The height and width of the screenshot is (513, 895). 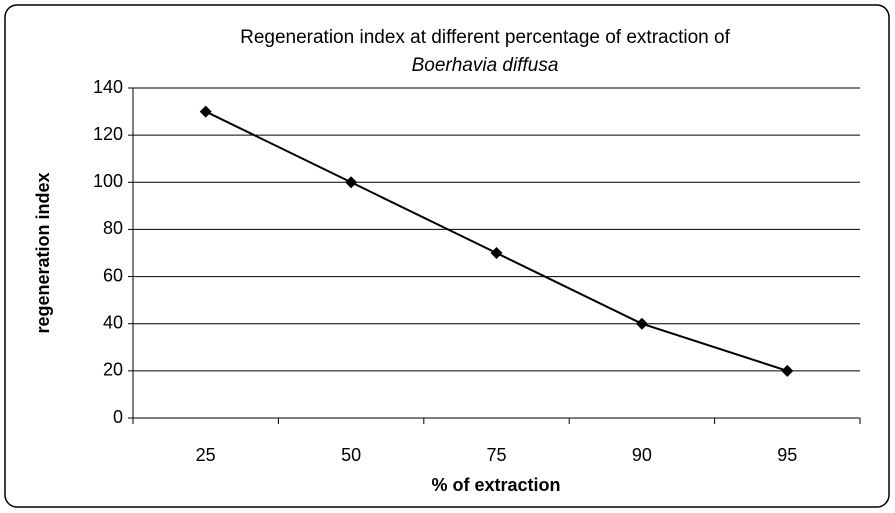 What do you see at coordinates (108, 181) in the screenshot?
I see `y-tick-label: 100` at bounding box center [108, 181].